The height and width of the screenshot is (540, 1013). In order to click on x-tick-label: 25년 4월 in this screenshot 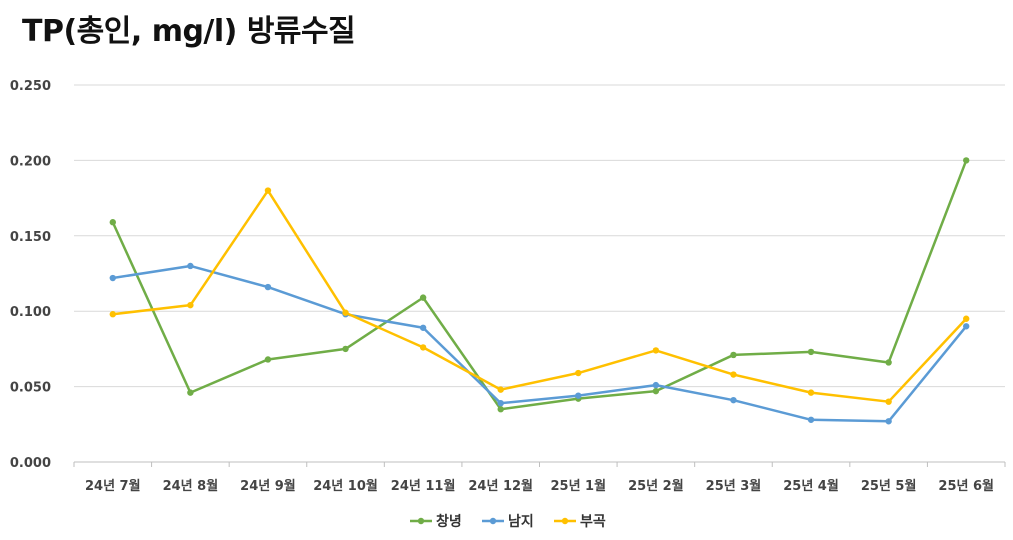, I will do `click(811, 486)`.